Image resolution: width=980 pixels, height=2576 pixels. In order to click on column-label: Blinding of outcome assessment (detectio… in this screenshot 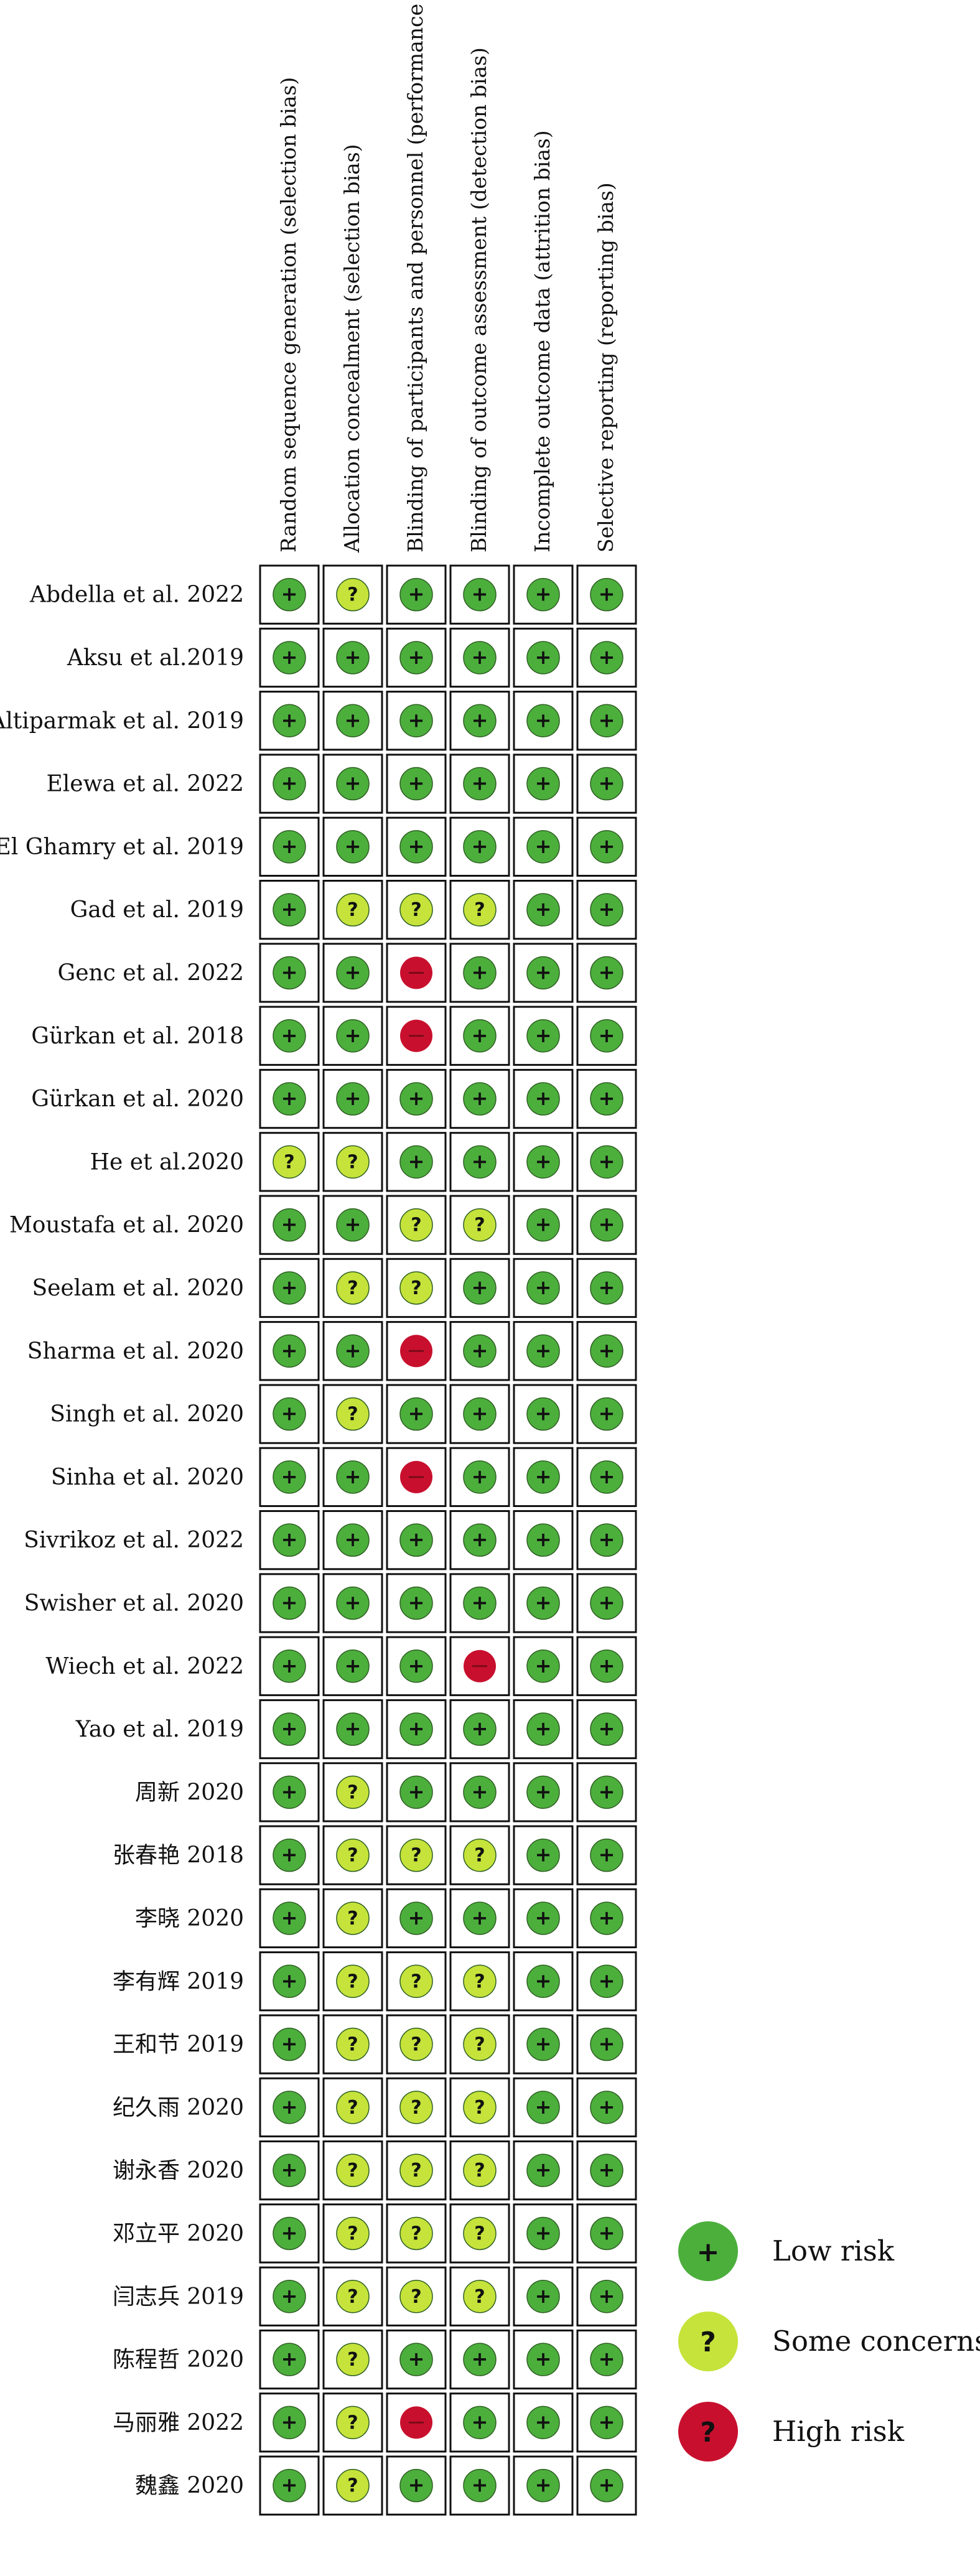, I will do `click(479, 300)`.